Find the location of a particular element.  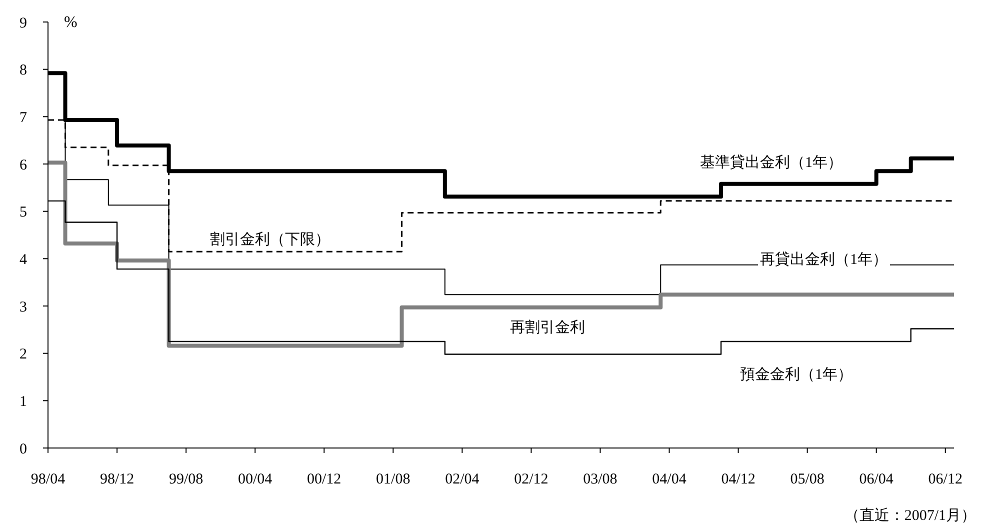

x-tick-label: 04/04 is located at coordinates (669, 480).